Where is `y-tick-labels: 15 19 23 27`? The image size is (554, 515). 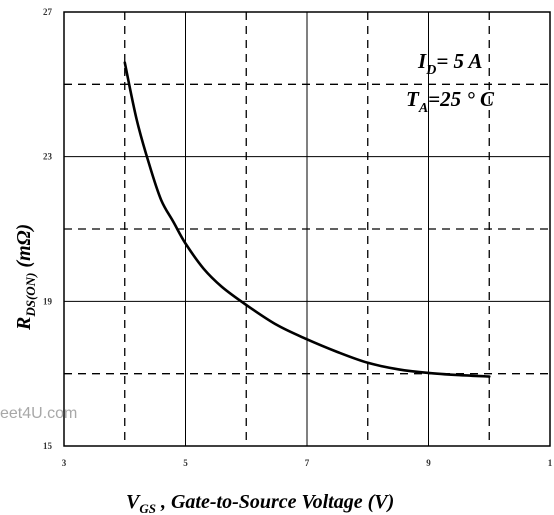 y-tick-labels: 15 19 23 27 is located at coordinates (48, 229).